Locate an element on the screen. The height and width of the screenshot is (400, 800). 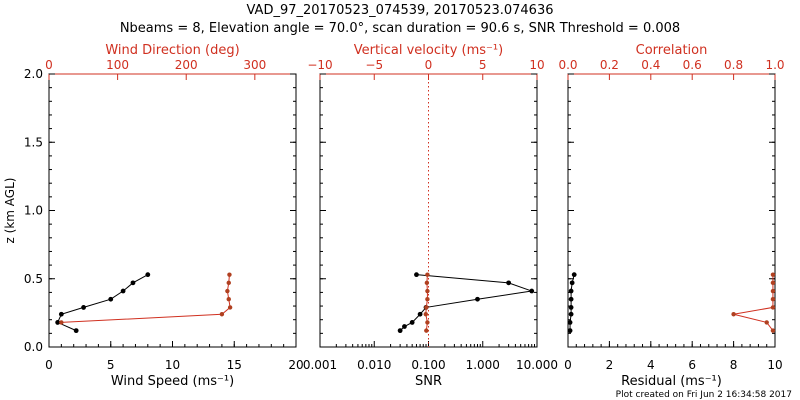
top-tick-label: 1.0 is located at coordinates (774, 65).